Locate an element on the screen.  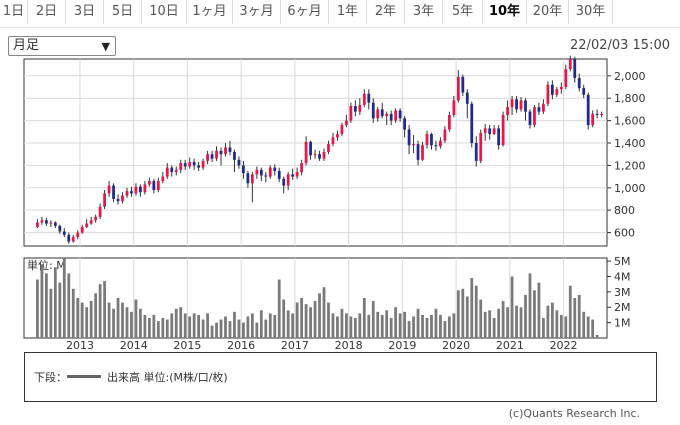
tab-5: 1ヶ月 is located at coordinates (210, 12).